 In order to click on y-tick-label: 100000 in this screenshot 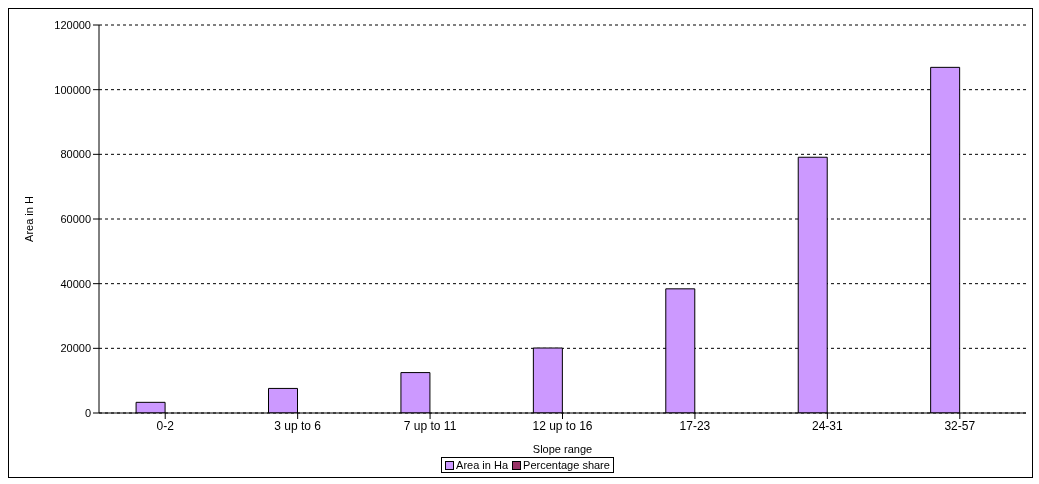, I will do `click(72, 89)`.